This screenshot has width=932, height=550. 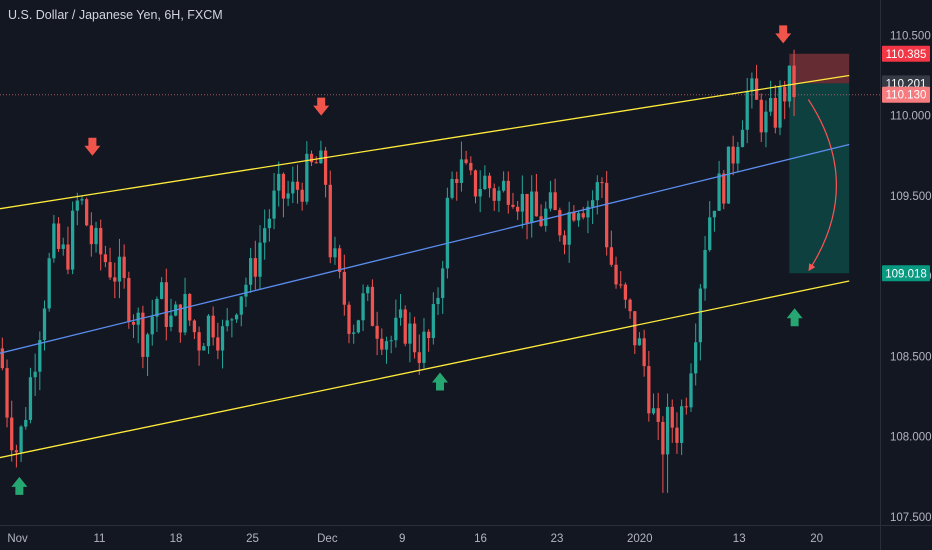 What do you see at coordinates (906, 94) in the screenshot?
I see `price-badge` at bounding box center [906, 94].